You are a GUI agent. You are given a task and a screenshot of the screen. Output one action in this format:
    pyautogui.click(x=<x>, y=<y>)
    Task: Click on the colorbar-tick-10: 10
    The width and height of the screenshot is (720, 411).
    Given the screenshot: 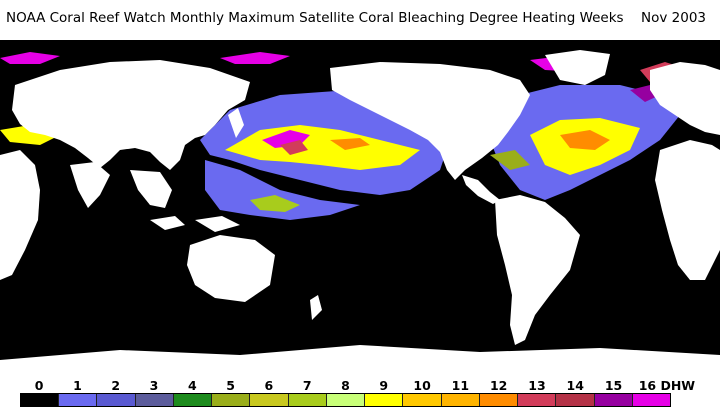 What is the action you would take?
    pyautogui.click(x=422, y=385)
    